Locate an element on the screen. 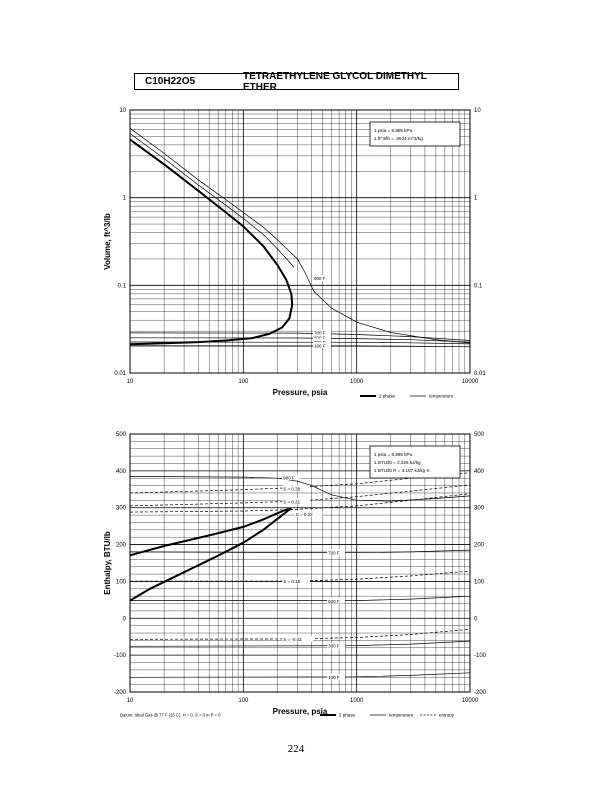 The image size is (592, 800). y-tick-label-left: 200 is located at coordinates (121, 546).